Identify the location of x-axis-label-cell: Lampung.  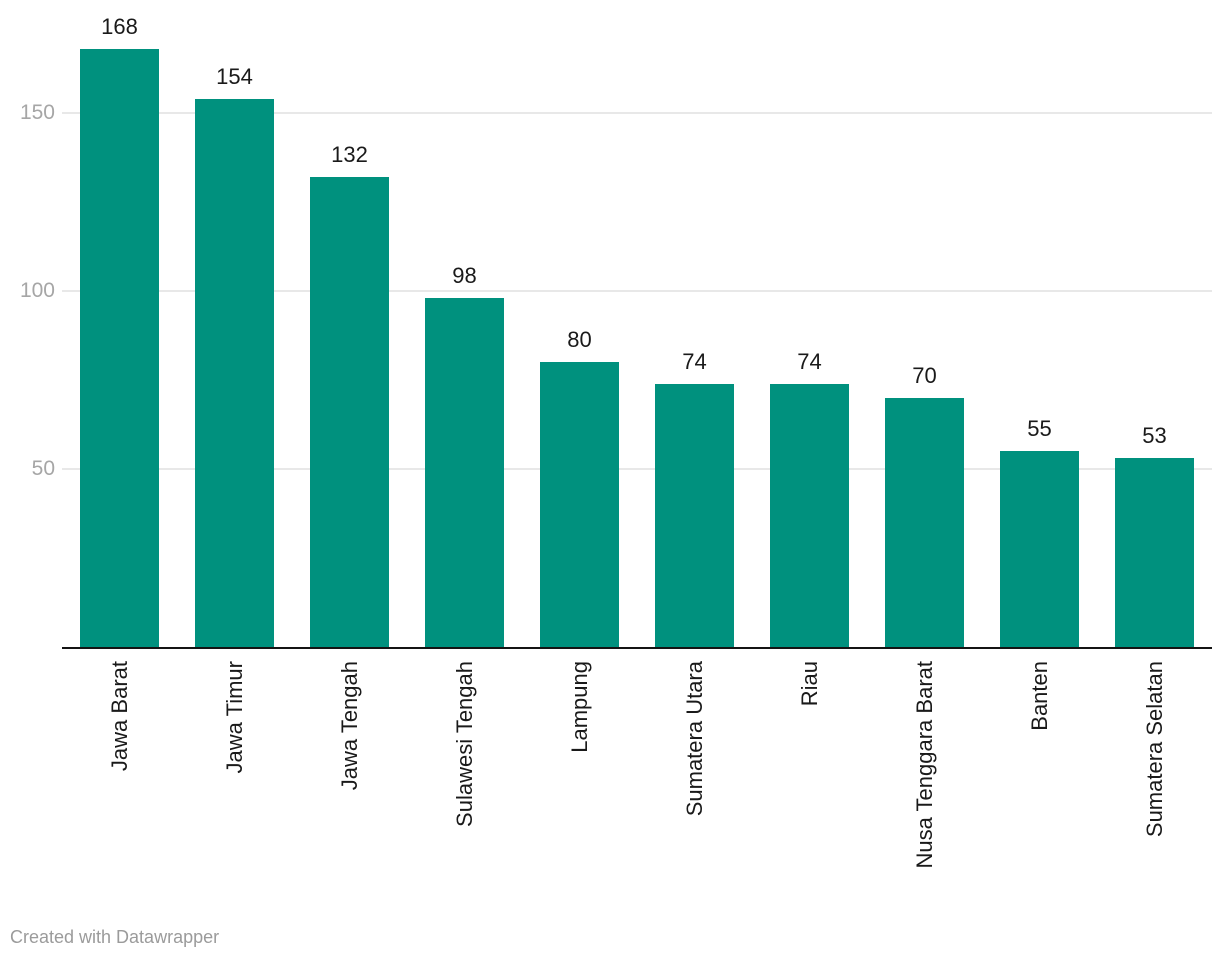
(579, 775).